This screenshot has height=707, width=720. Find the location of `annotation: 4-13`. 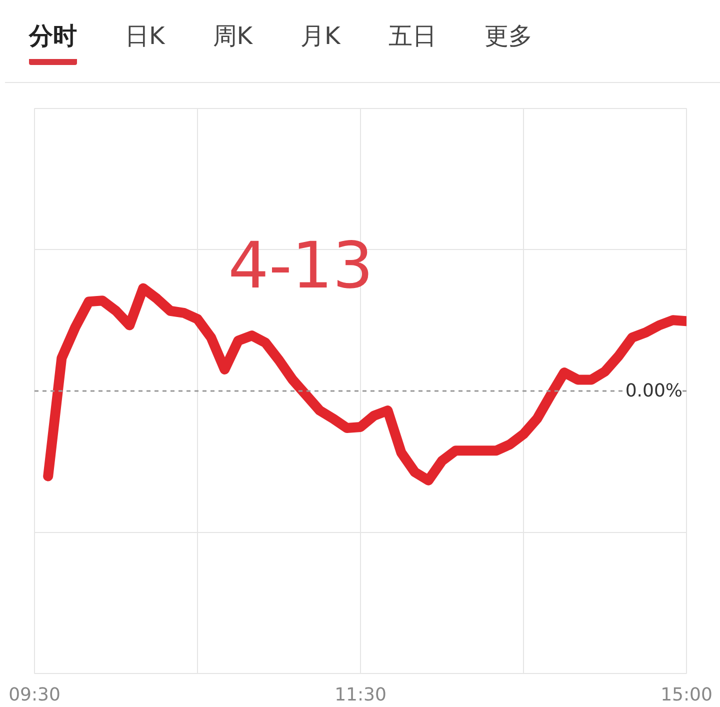

annotation: 4-13 is located at coordinates (301, 266).